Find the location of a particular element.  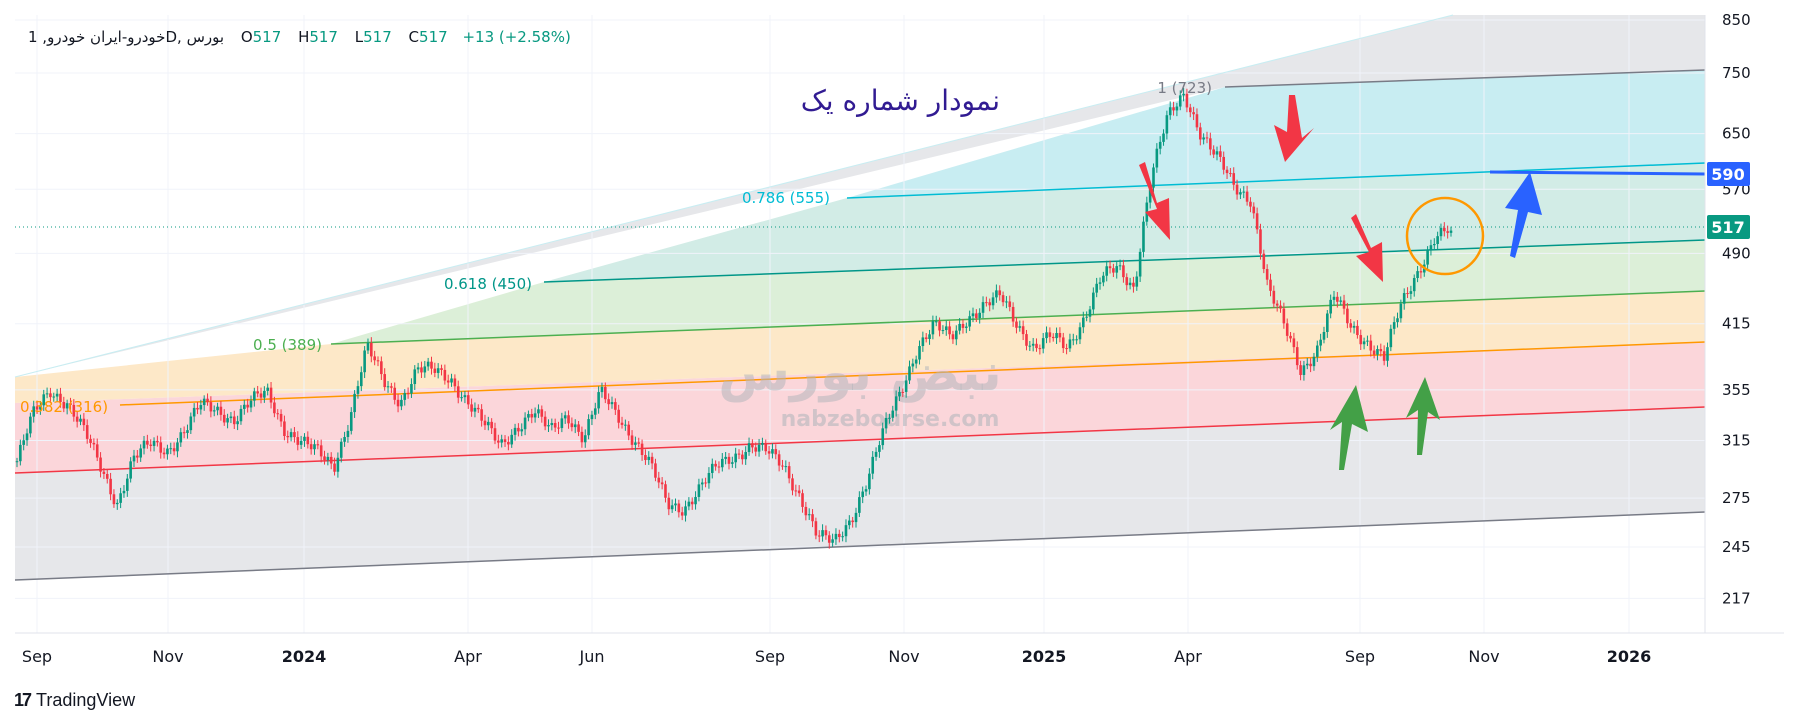

highlight-circle is located at coordinates (1445, 236).